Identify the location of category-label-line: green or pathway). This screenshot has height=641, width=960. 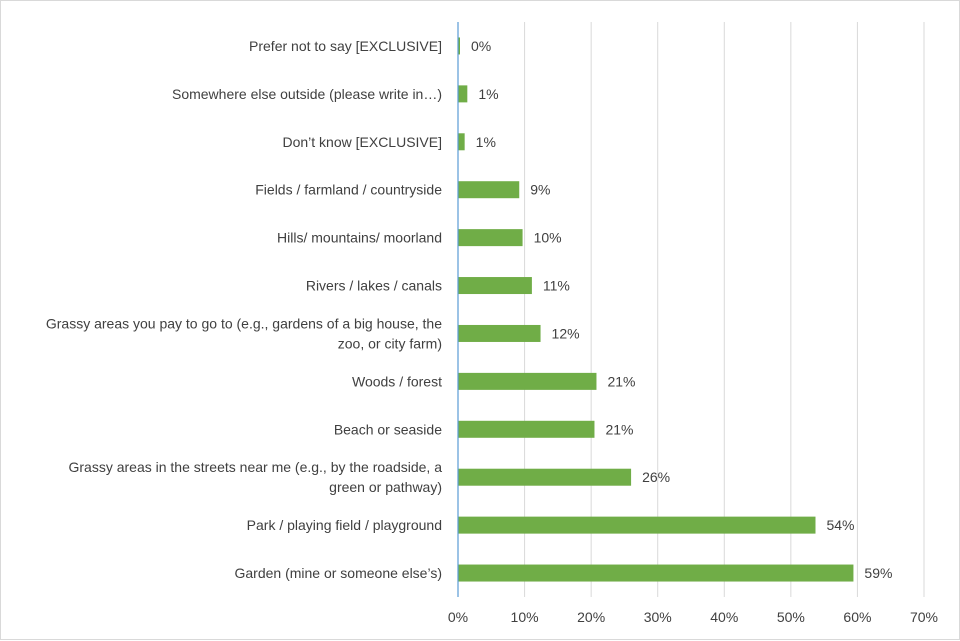
(385, 487).